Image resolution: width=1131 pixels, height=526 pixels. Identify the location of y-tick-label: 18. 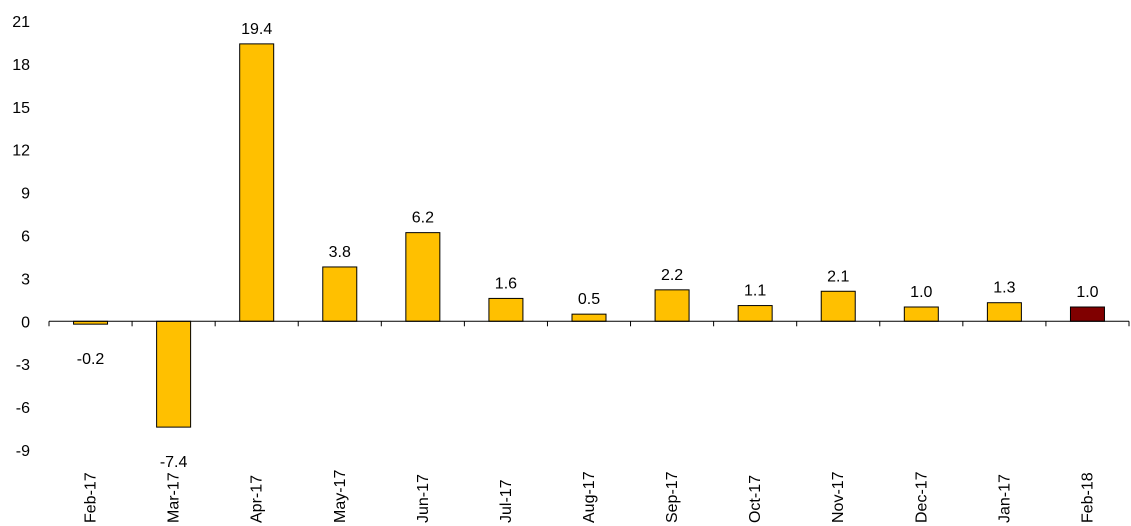
(21, 65).